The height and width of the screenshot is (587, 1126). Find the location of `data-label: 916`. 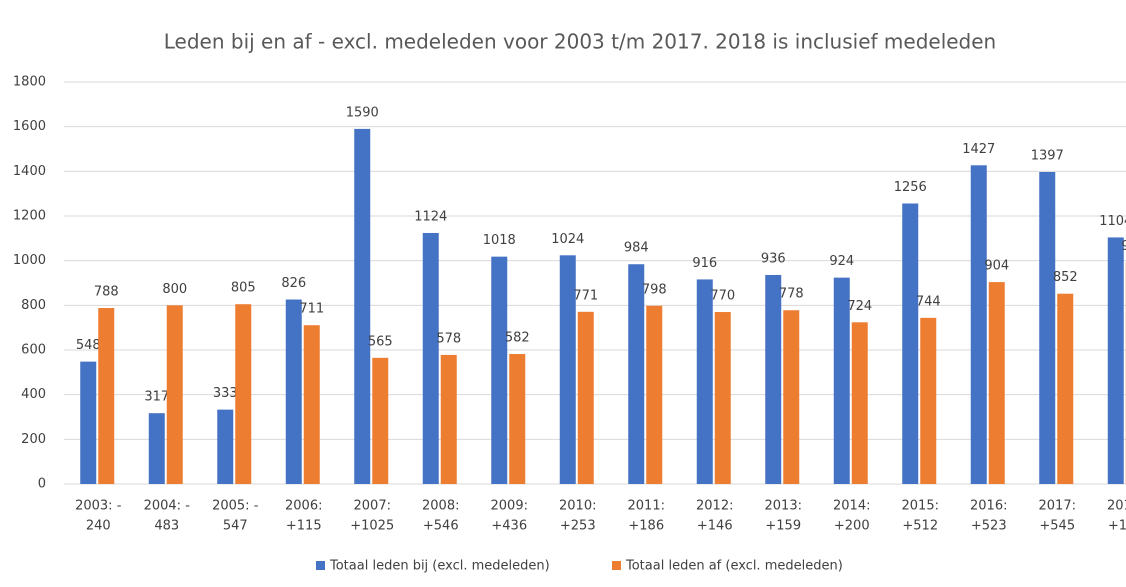

data-label: 916 is located at coordinates (704, 263).